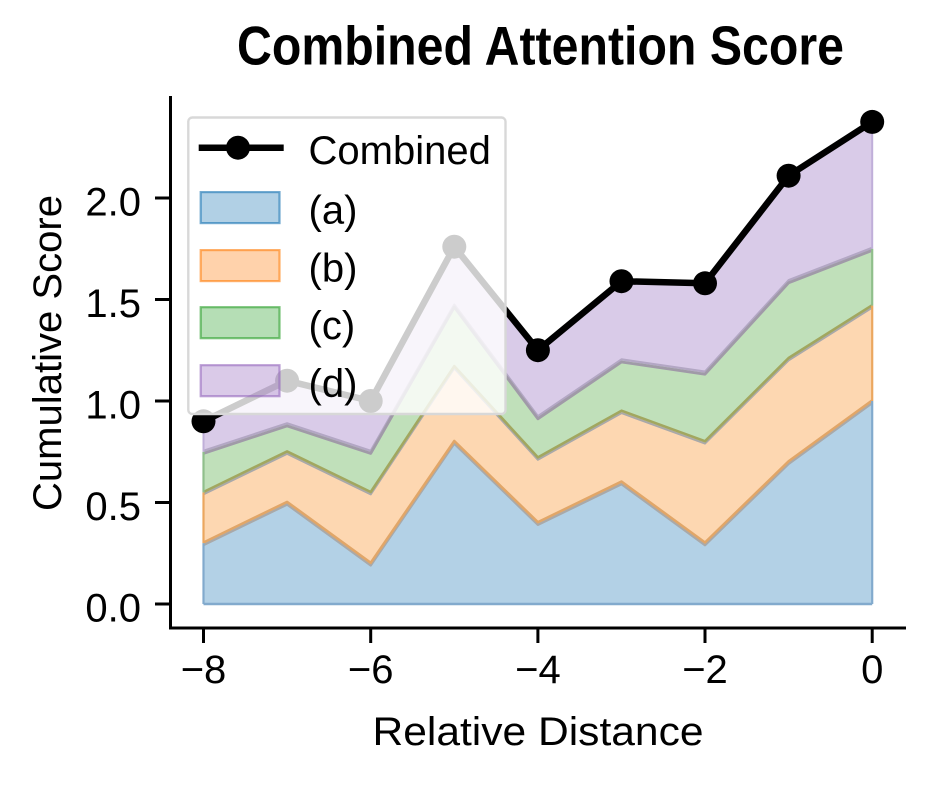 This screenshot has height=789, width=934. Describe the element at coordinates (204, 670) in the screenshot. I see `svg-text: −8` at that location.